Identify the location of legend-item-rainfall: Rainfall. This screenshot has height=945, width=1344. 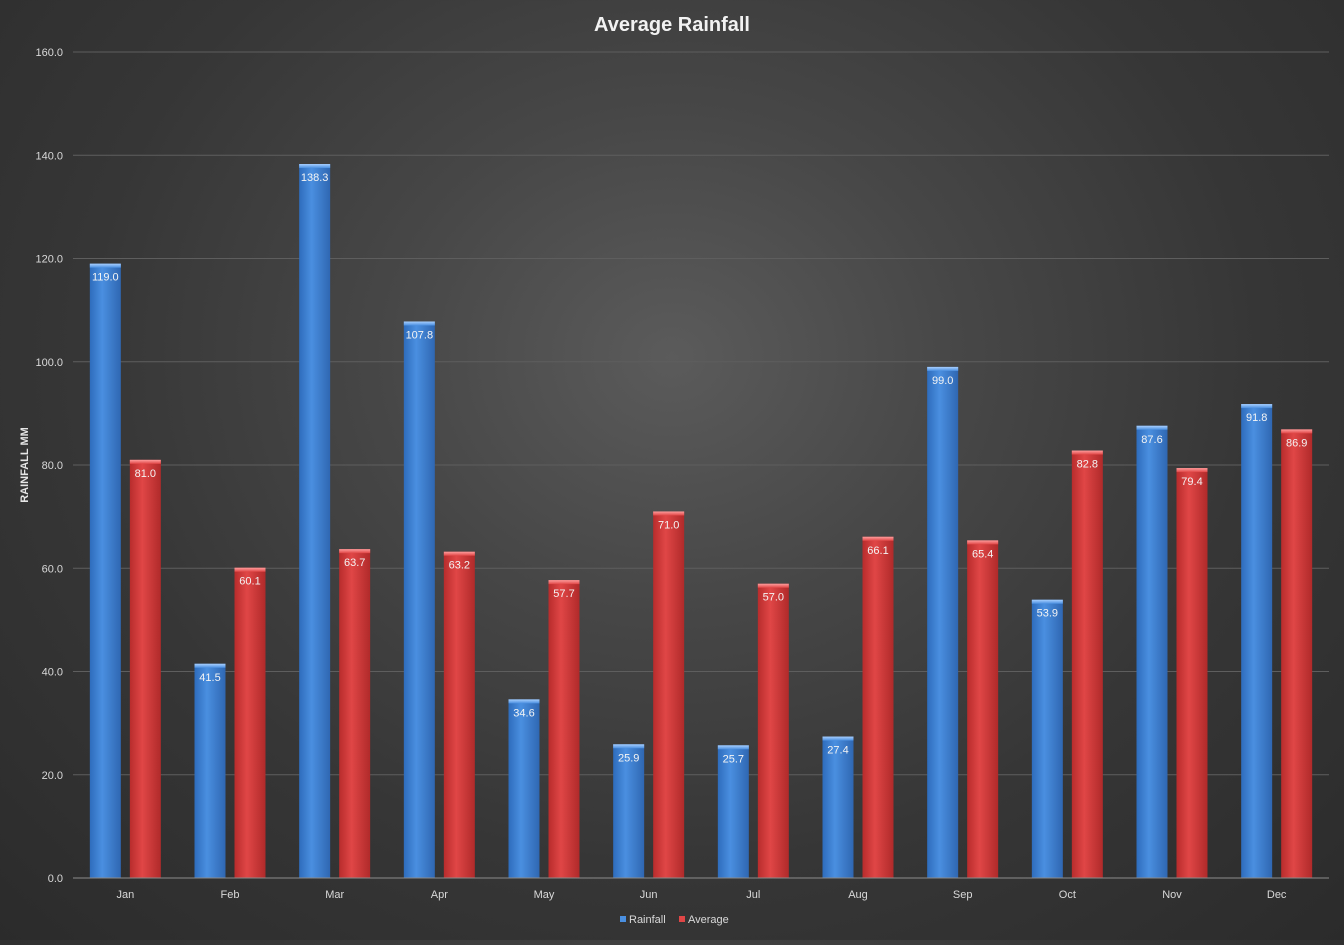
(643, 920).